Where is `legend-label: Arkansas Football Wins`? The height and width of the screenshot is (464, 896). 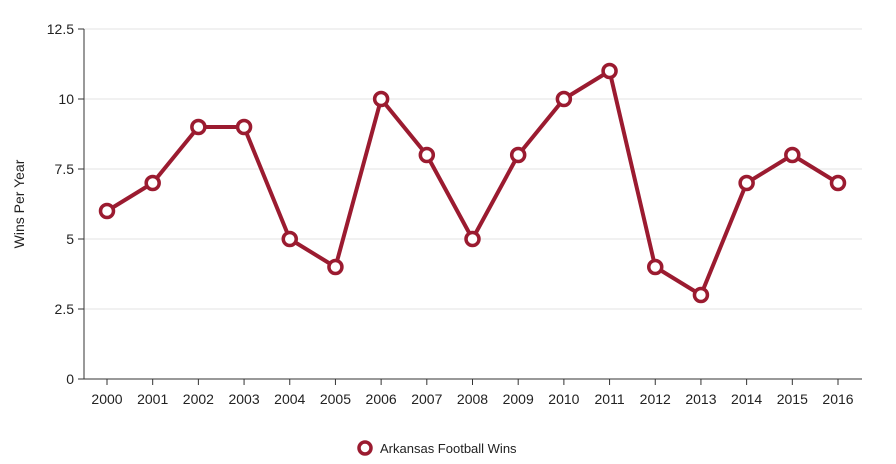 legend-label: Arkansas Football Wins is located at coordinates (448, 448).